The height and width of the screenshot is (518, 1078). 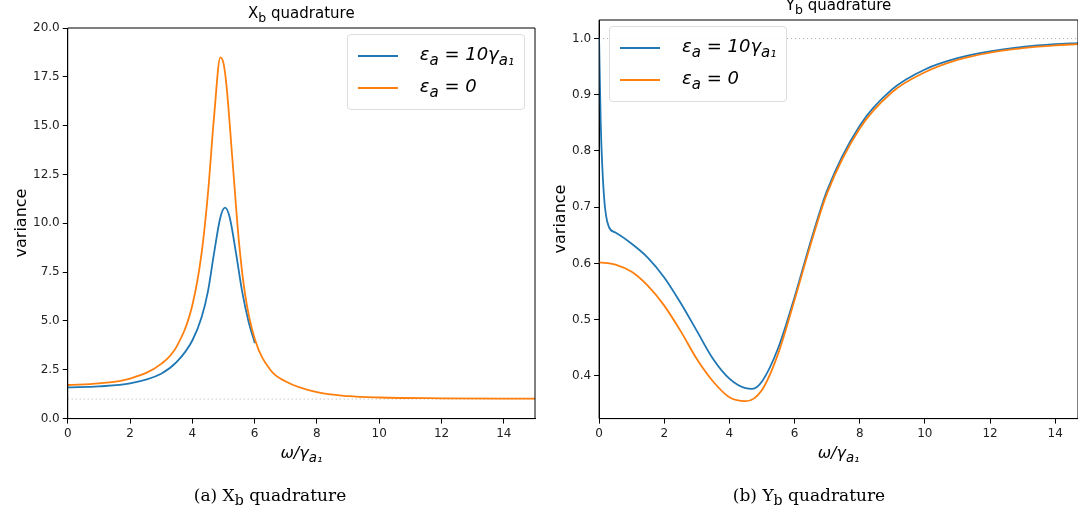 I want to click on y-tick-label: 7.5, so click(x=50, y=271).